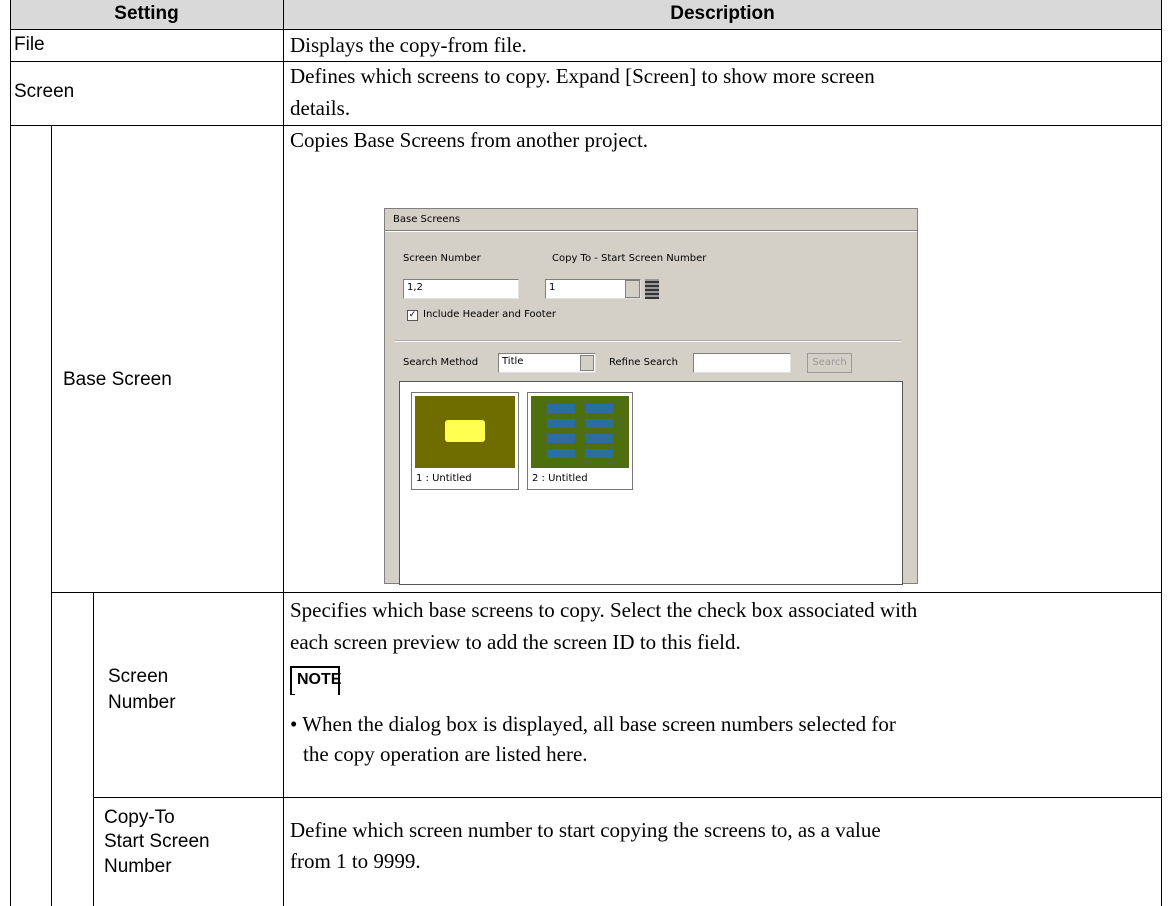 This screenshot has width=1174, height=906. I want to click on grid-icon, so click(652, 289).